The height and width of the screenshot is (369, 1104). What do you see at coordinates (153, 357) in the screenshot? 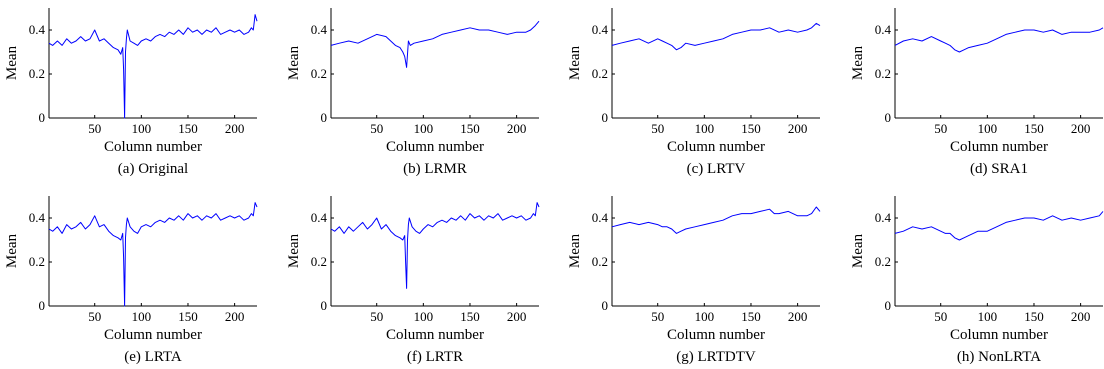
I see `panel-caption: (e) LRTA` at bounding box center [153, 357].